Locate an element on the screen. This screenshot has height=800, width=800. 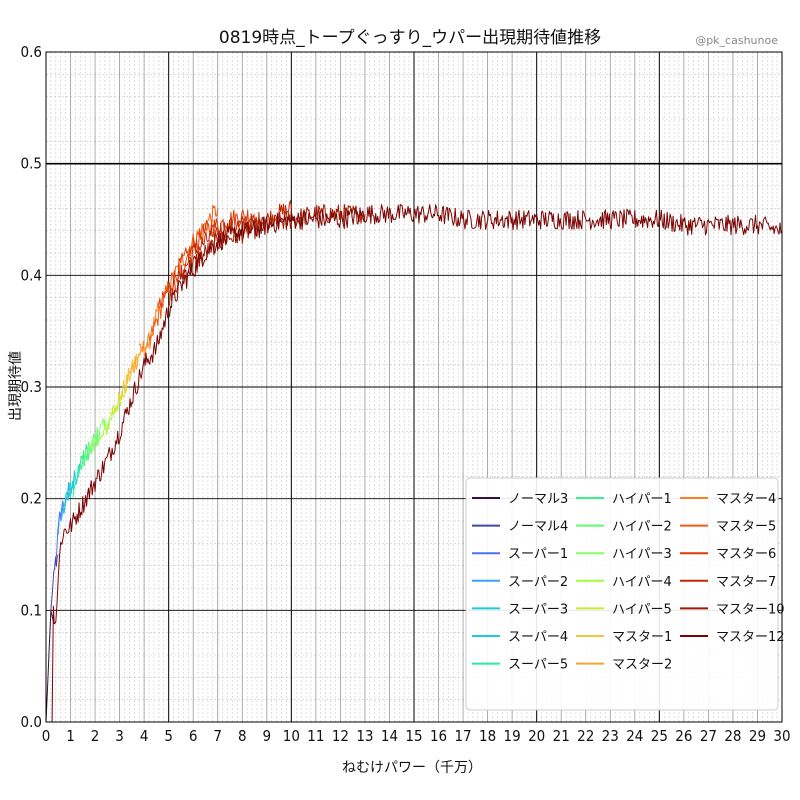
x-tick-label: 28 is located at coordinates (732, 736).